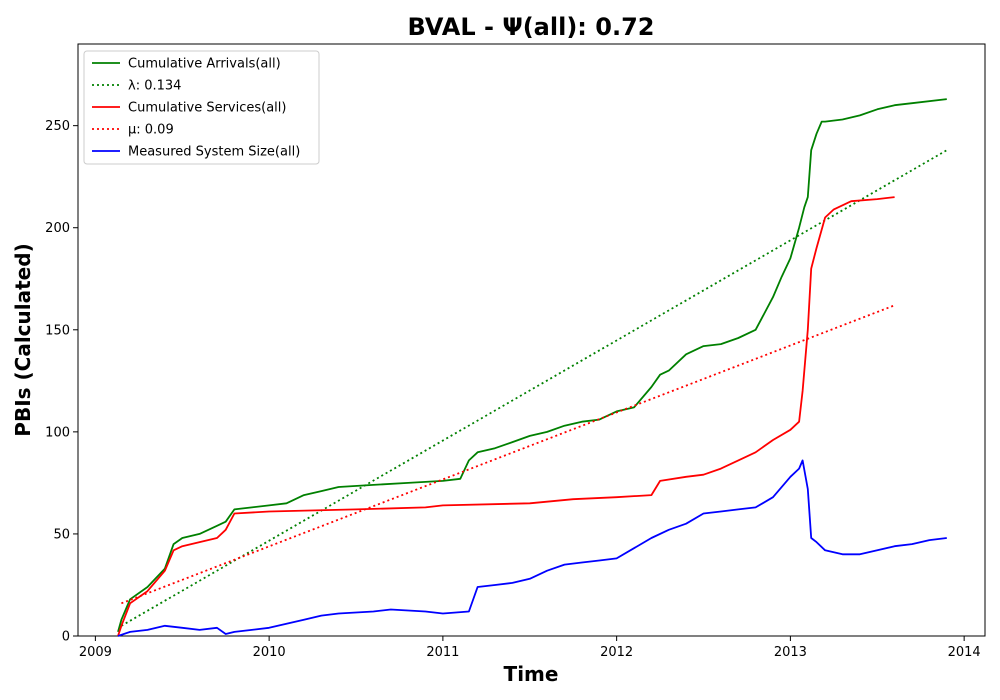 The width and height of the screenshot is (1000, 700). Describe the element at coordinates (57, 126) in the screenshot. I see `y-tick-label: 250` at that location.